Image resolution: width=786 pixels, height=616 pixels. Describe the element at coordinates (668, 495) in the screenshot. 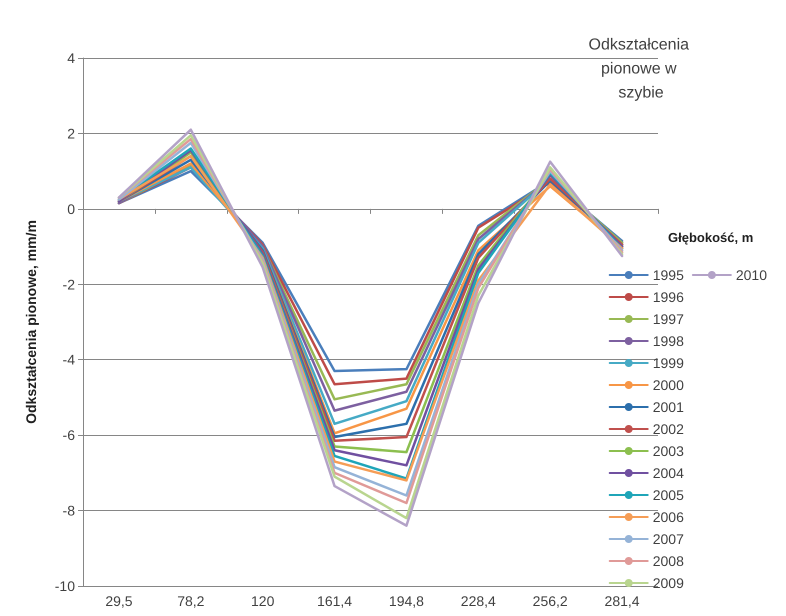

I see `legend-label: 2005` at that location.